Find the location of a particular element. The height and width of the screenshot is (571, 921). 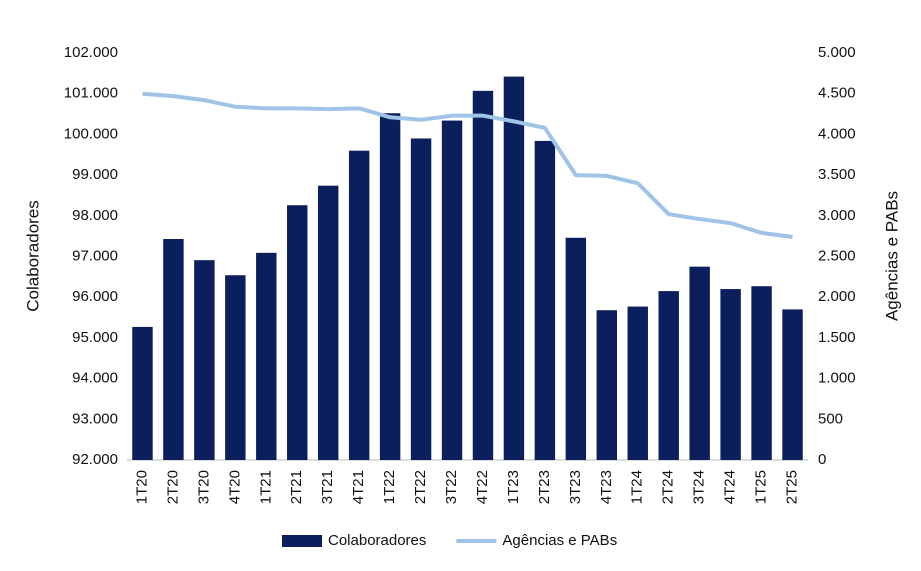

x-tick-label: 1T21 is located at coordinates (265, 487).